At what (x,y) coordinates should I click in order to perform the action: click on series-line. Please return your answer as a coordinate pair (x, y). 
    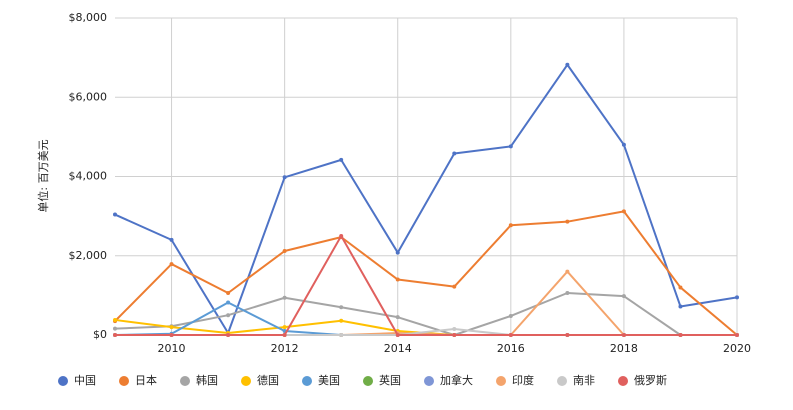
    Looking at the image, I should click on (425, 313).